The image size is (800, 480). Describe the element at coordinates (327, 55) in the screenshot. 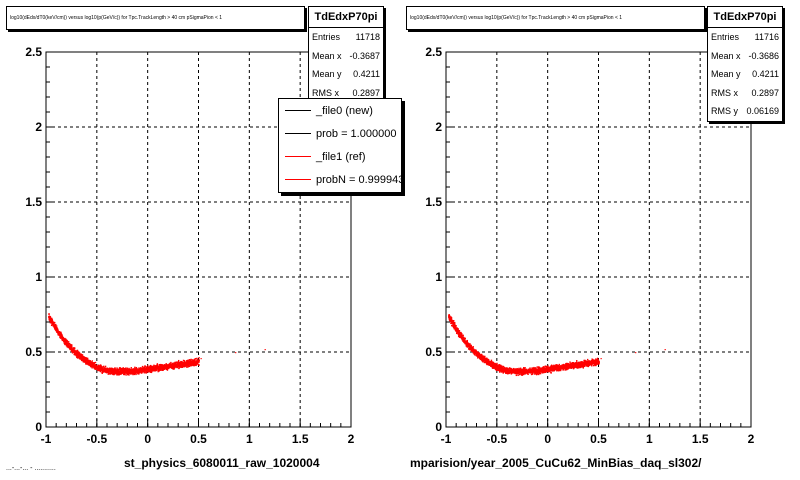

I see `stats-label: Mean x` at that location.